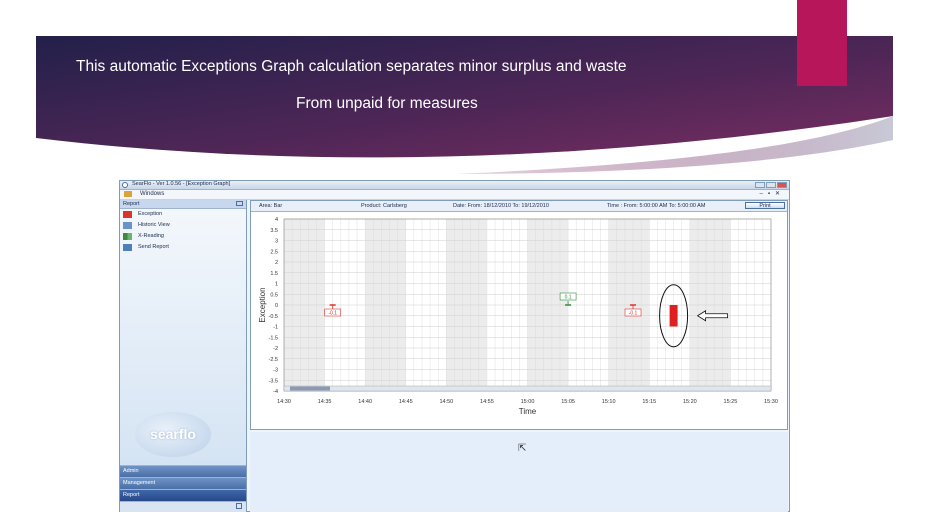  I want to click on y-tick-label: 3, so click(276, 242).